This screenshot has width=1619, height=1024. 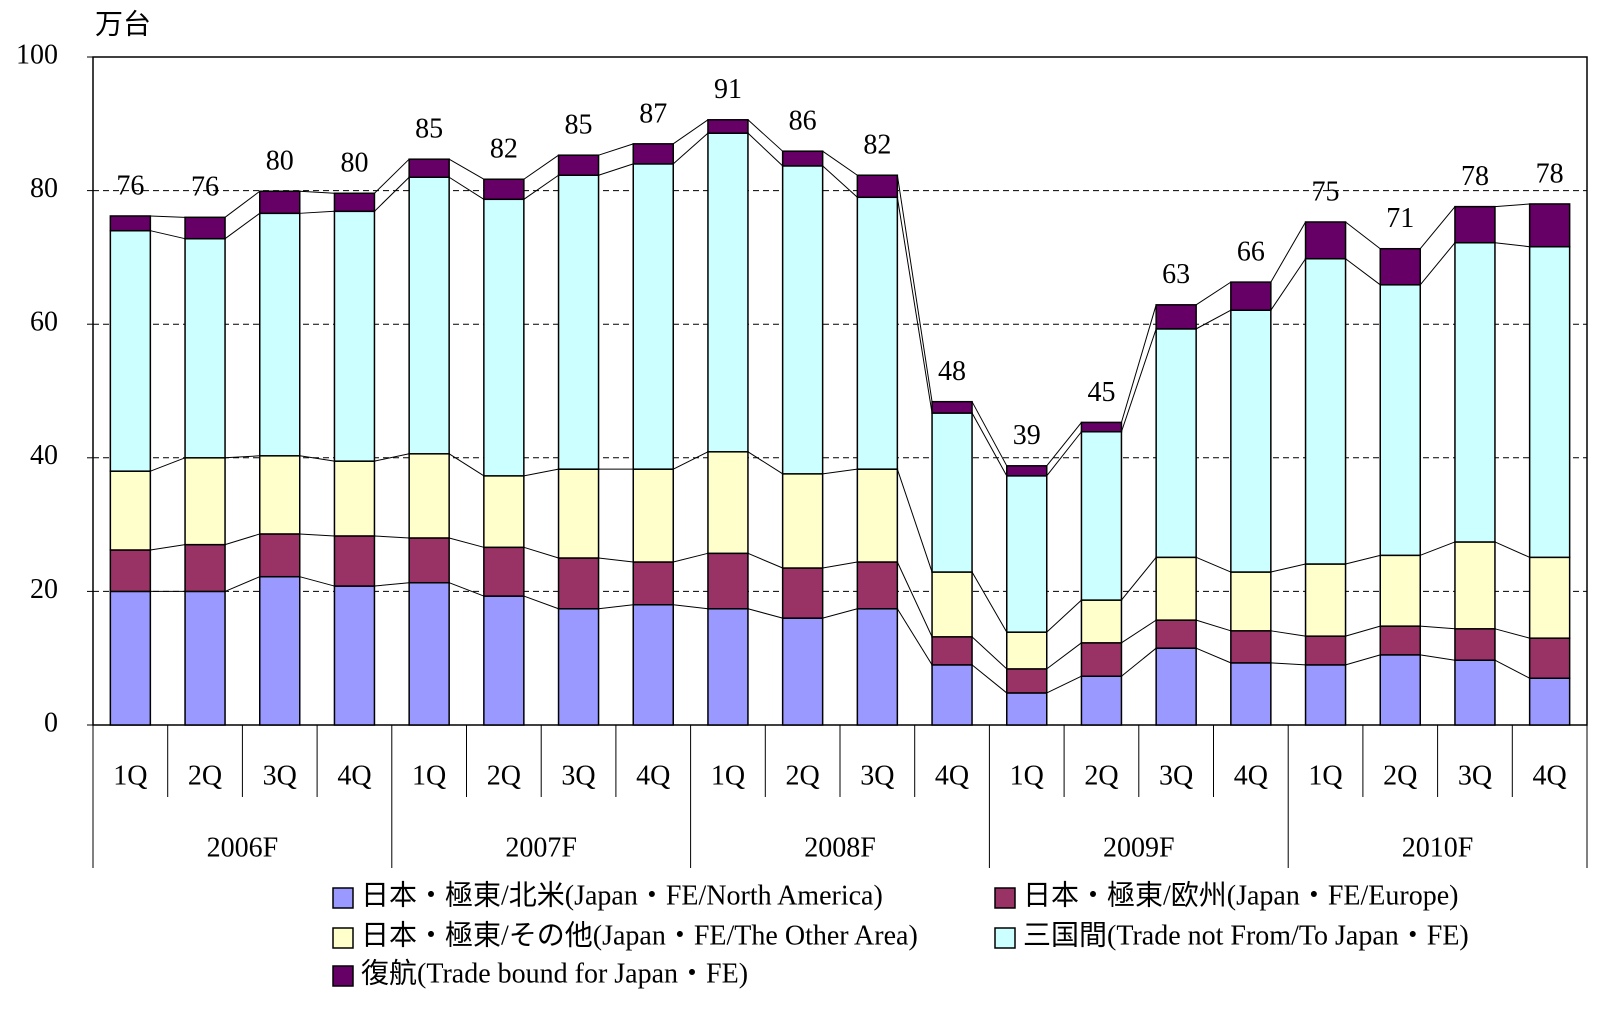 I want to click on y-tick-label: 60, so click(x=44, y=322).